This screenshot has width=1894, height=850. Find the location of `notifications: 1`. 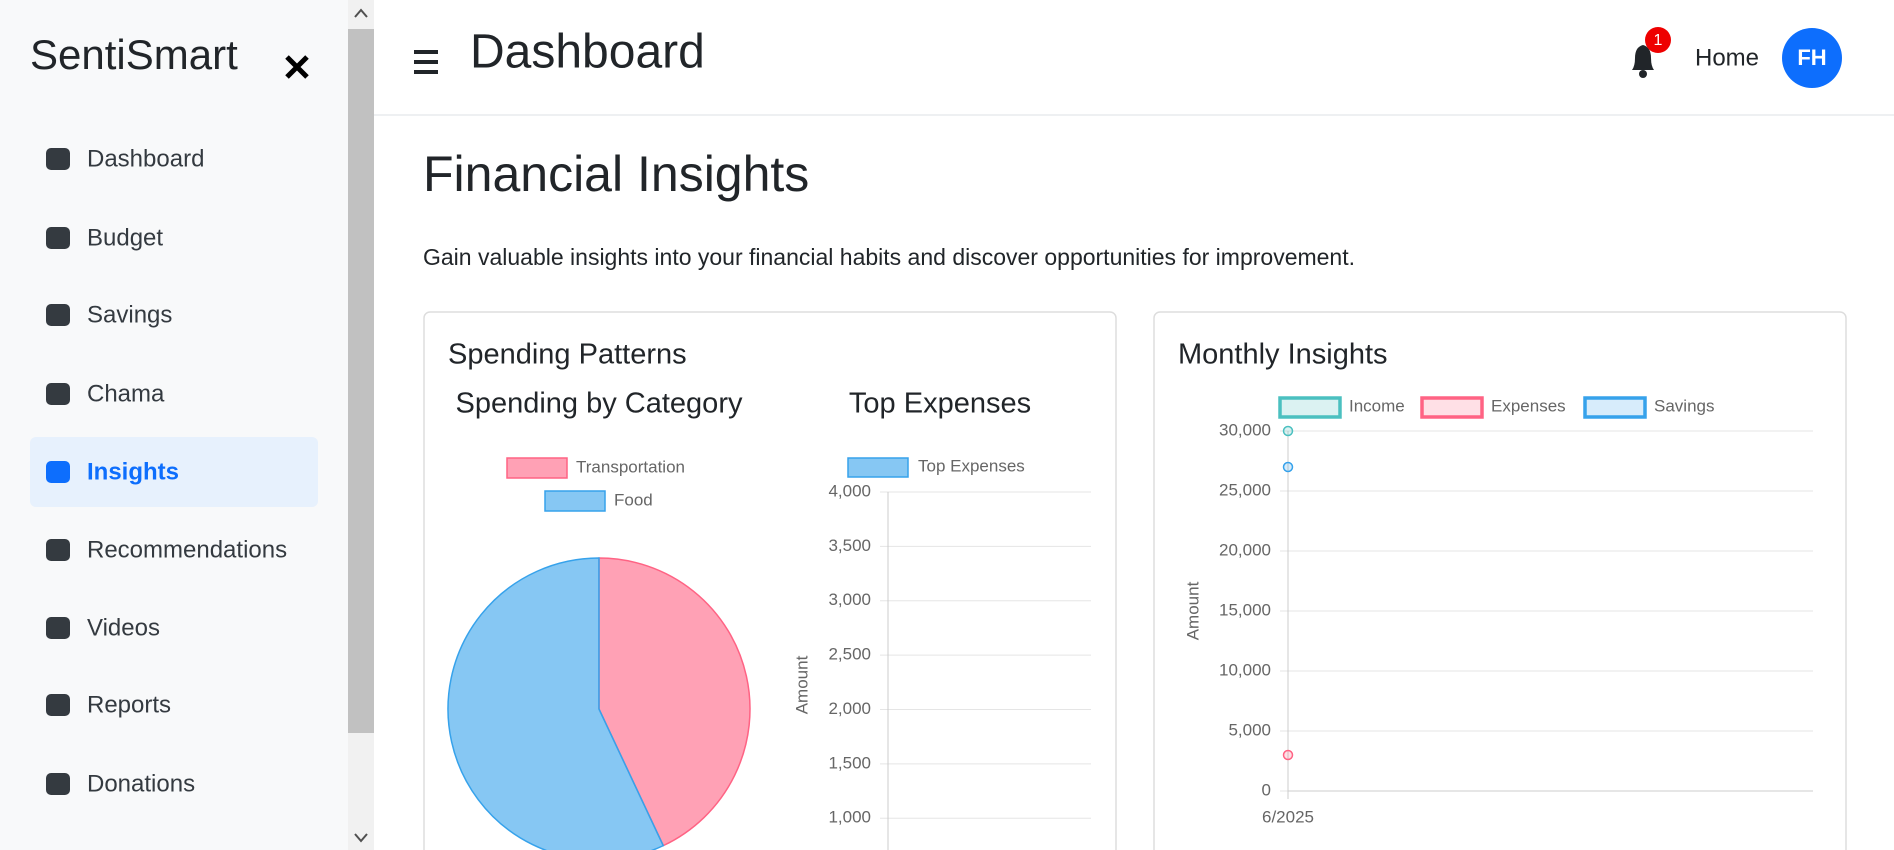

notifications: 1 is located at coordinates (1651, 52).